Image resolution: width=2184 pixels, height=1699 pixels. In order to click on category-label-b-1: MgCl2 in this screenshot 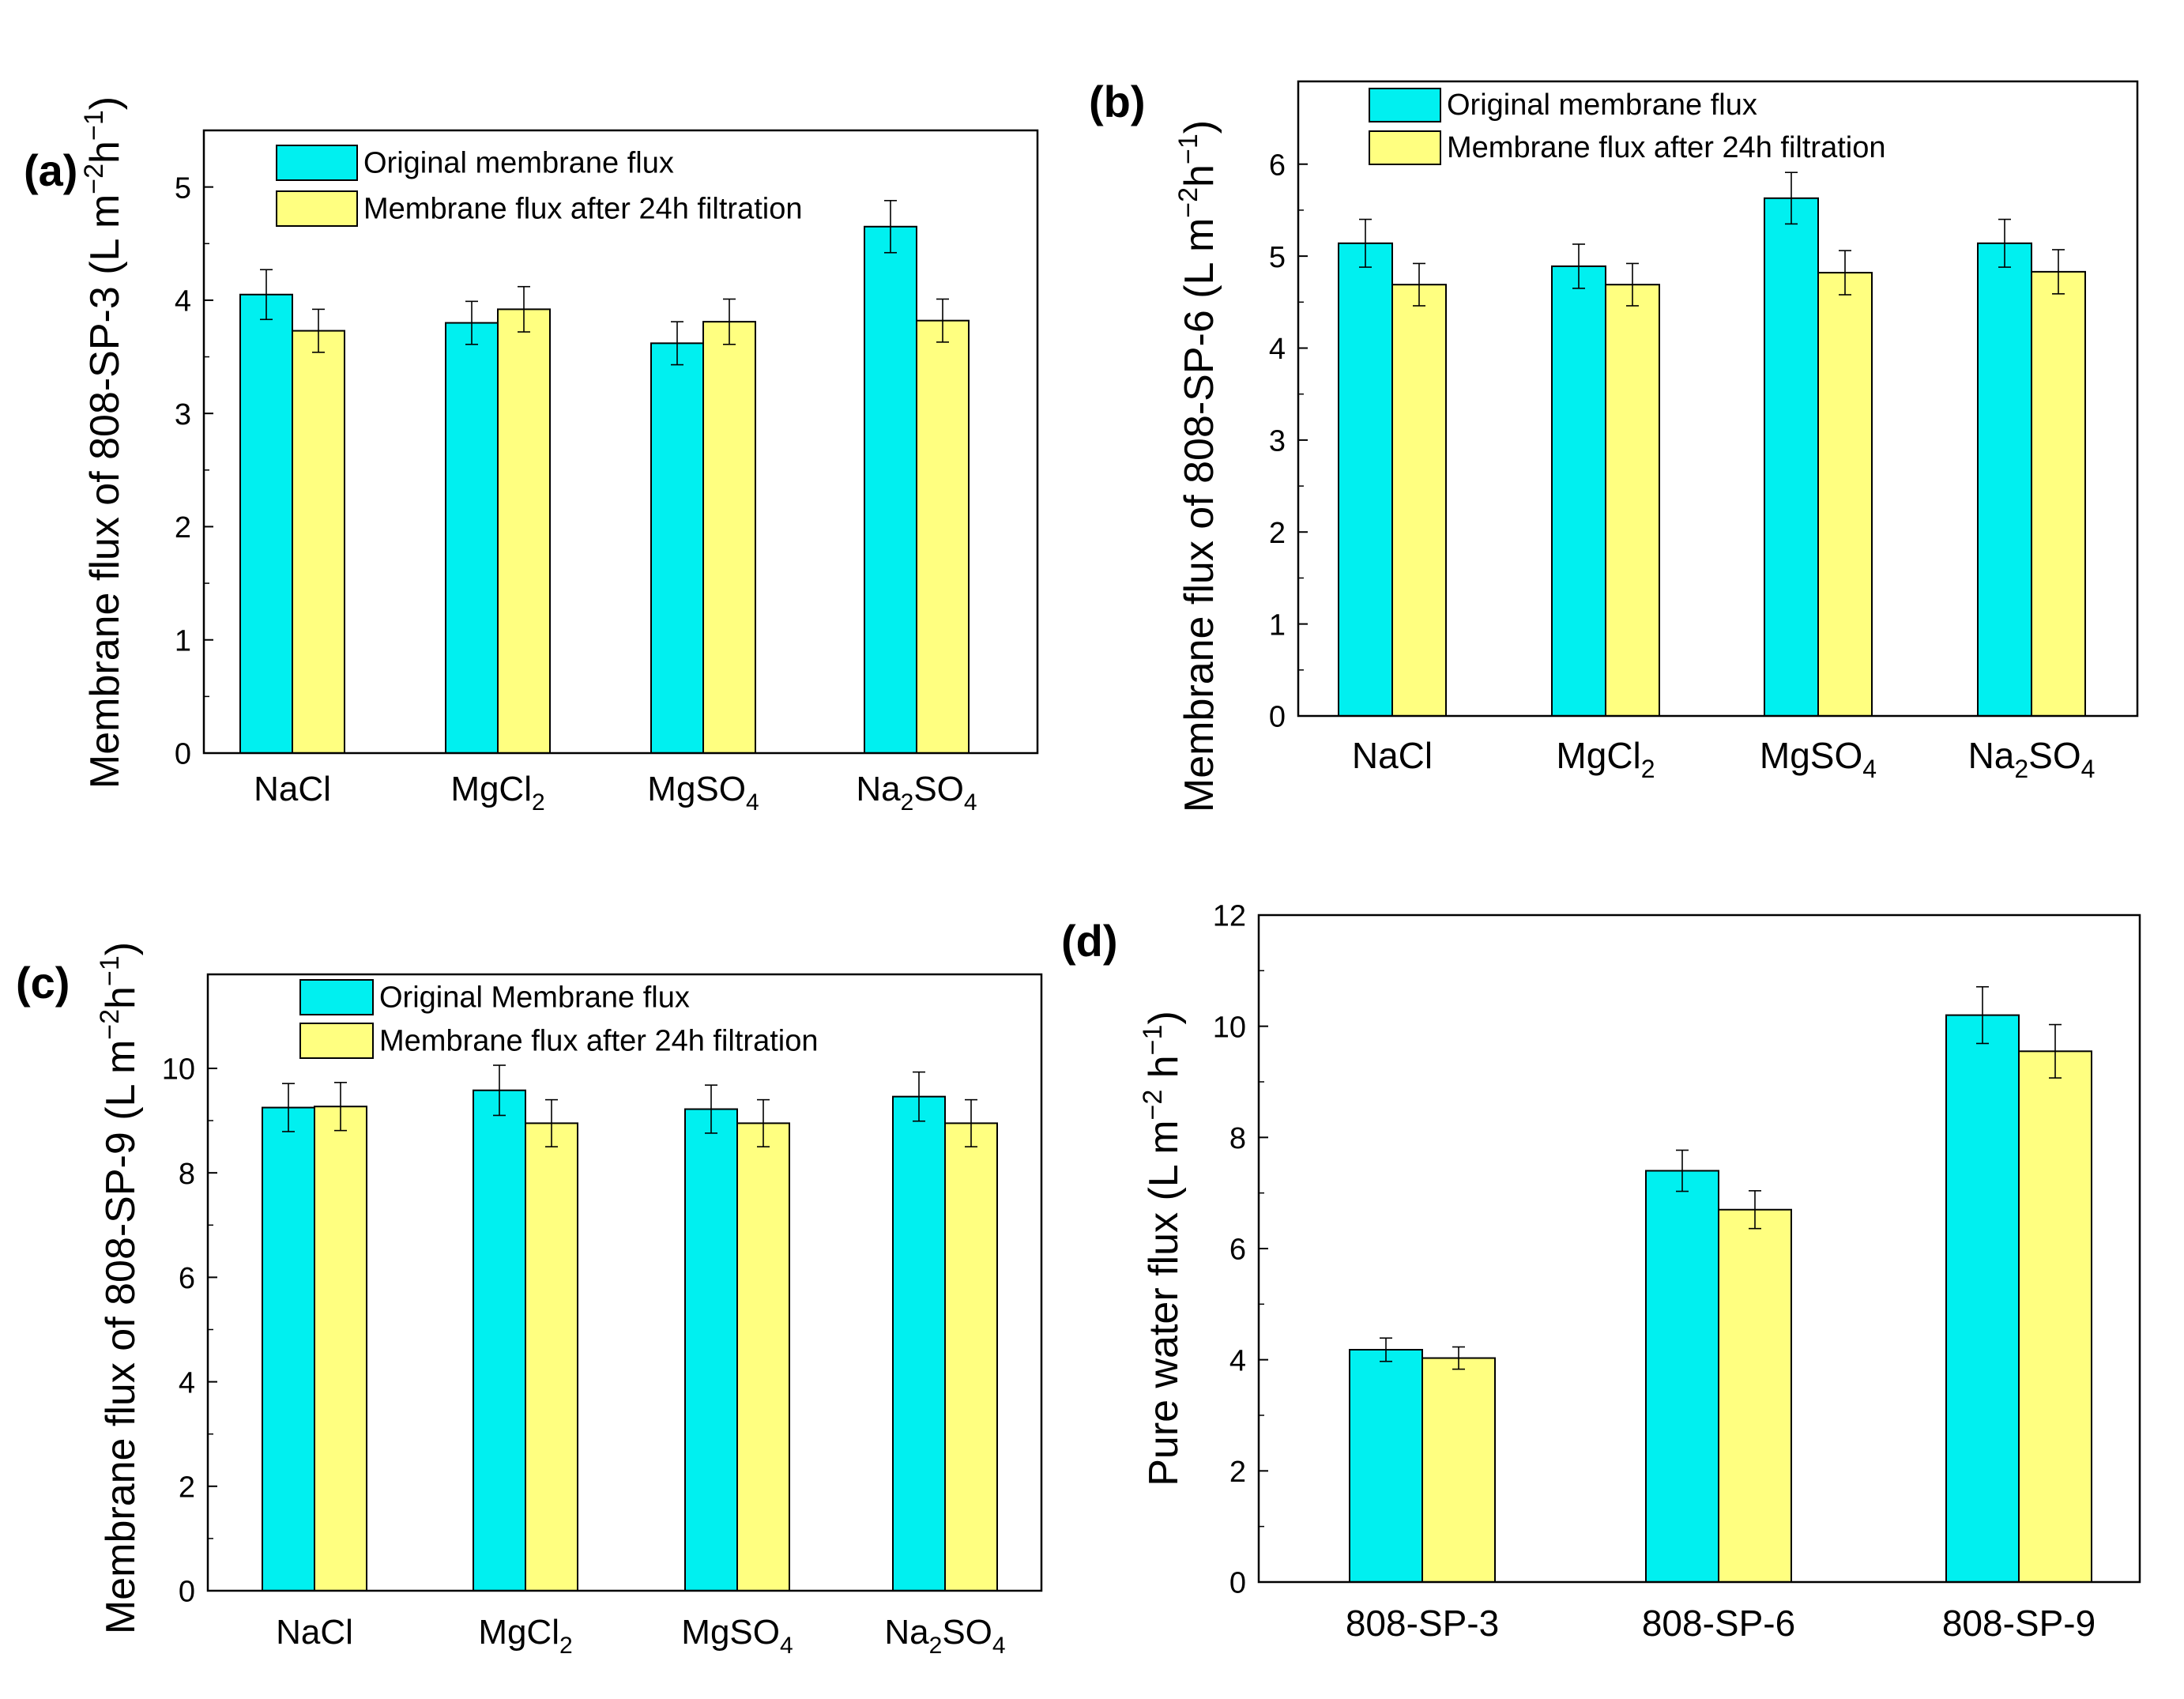, I will do `click(1605, 759)`.